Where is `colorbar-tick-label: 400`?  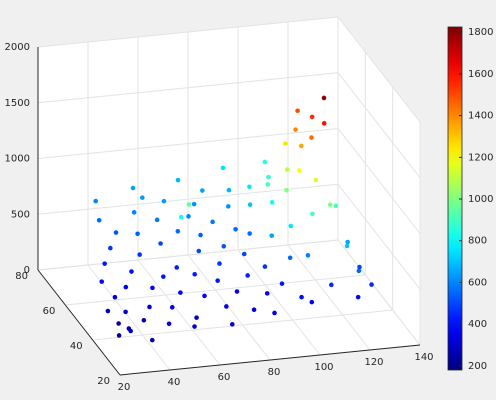 colorbar-tick-label: 400 is located at coordinates (477, 324).